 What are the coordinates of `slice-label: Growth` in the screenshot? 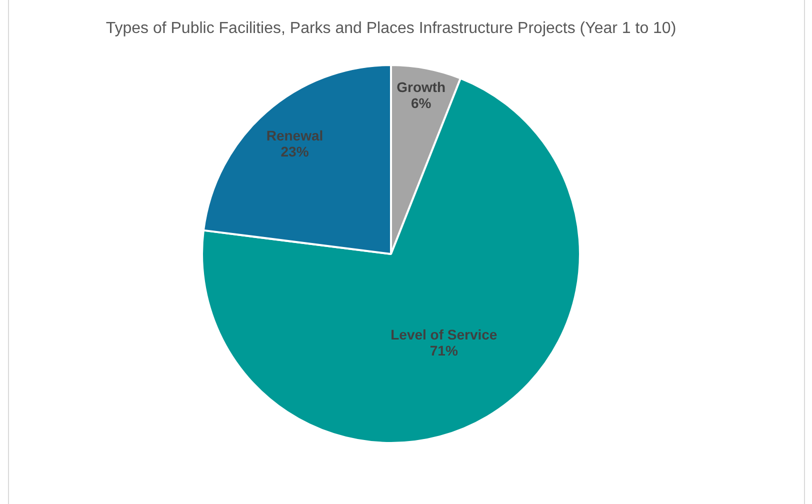 It's located at (421, 87).